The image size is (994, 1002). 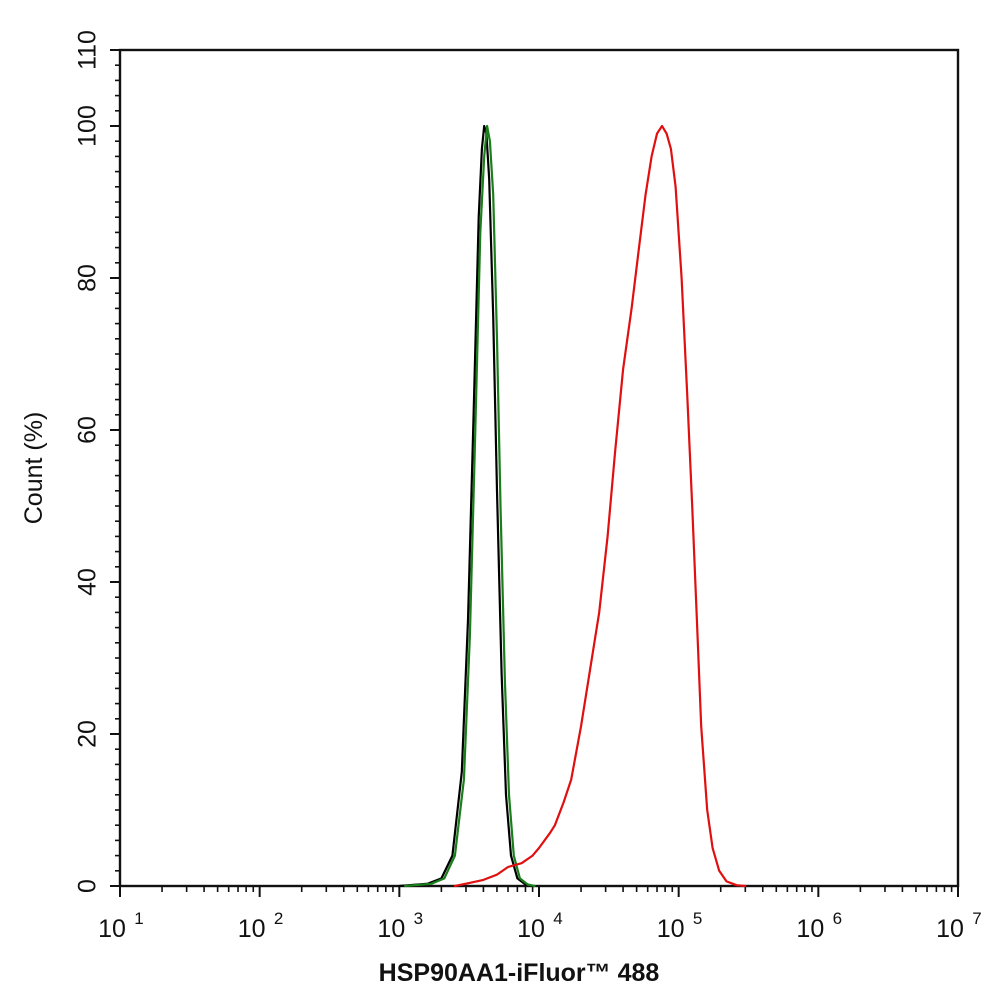 I want to click on x-tick-labels: 10 1 10 2 10 3 10 4 10 5 10 6 10 7, so click(x=540, y=926).